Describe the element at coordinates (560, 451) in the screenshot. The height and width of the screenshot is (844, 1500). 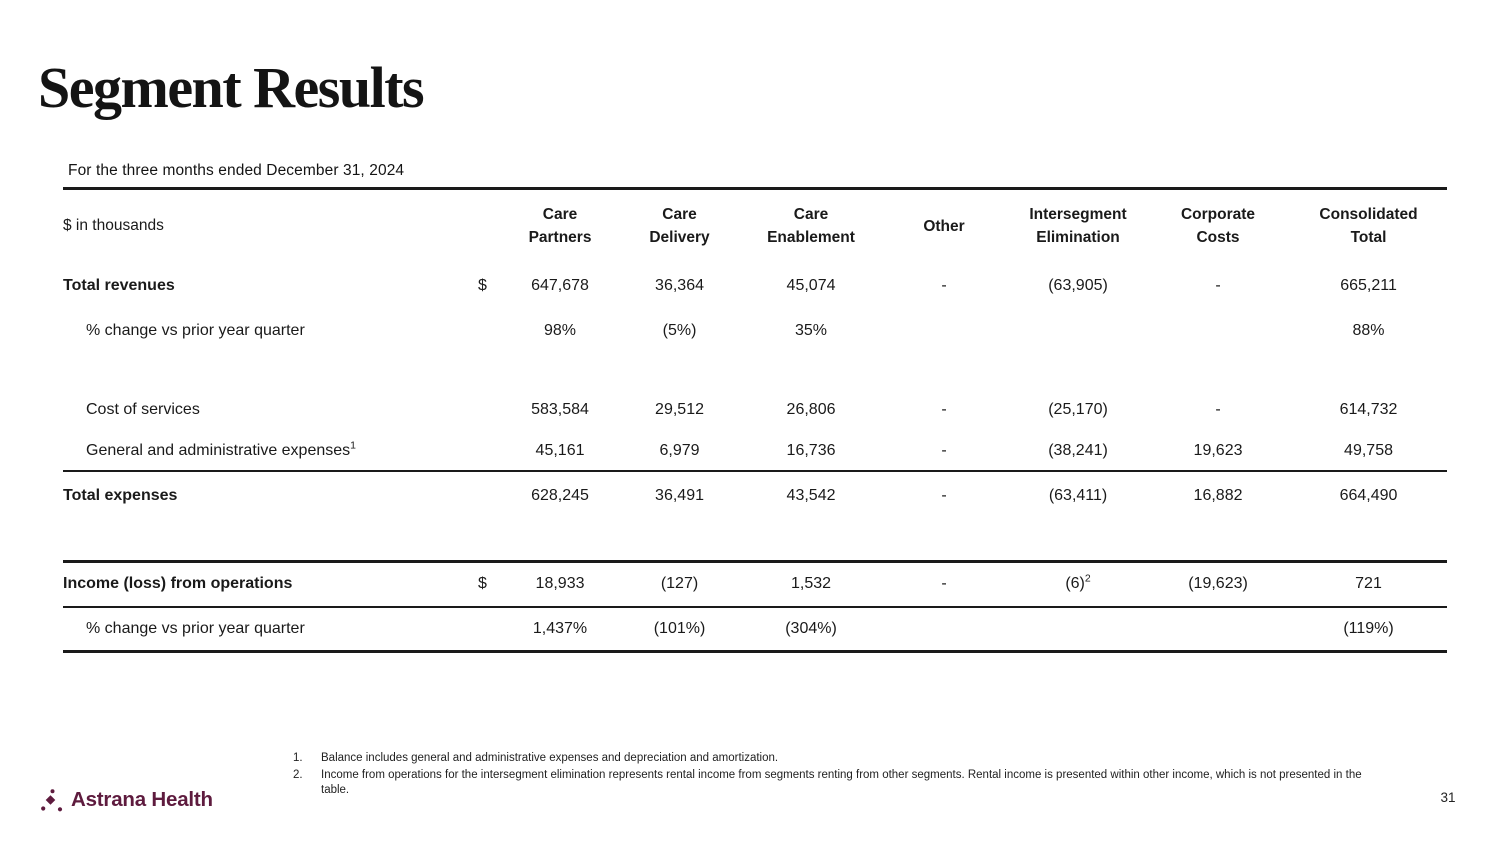
I see `value-cell: 45,161` at that location.